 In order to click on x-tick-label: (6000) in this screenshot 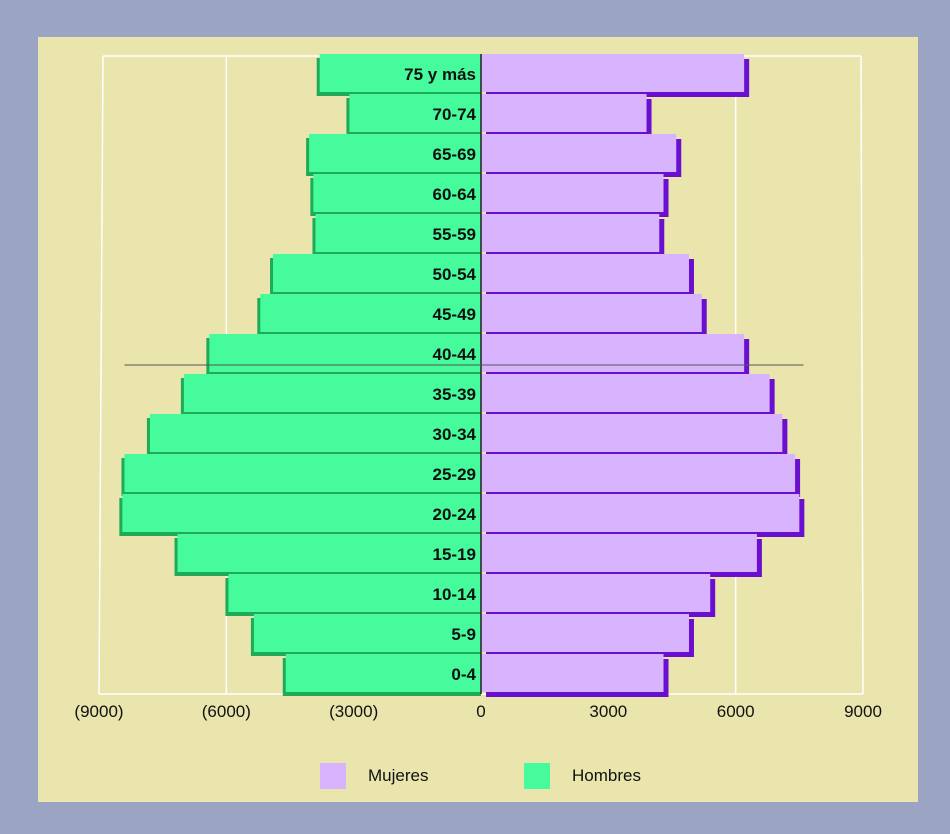, I will do `click(226, 711)`.